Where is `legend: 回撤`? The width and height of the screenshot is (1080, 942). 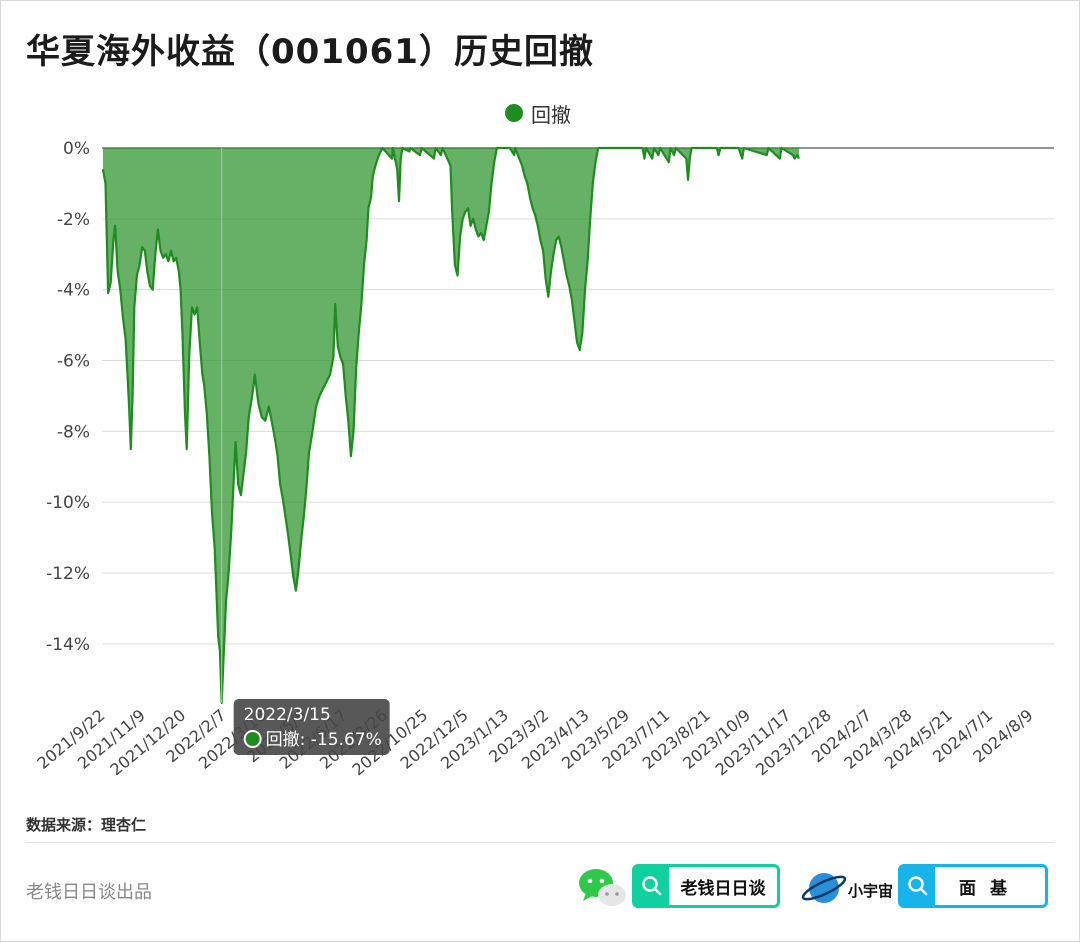 legend: 回撤 is located at coordinates (538, 113).